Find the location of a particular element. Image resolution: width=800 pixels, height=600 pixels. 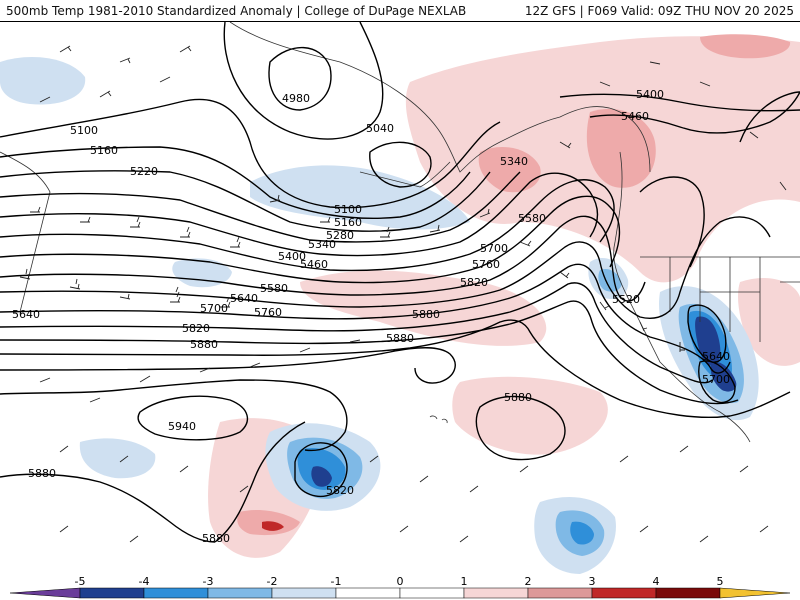

contour-label: 4980 is located at coordinates (296, 98).